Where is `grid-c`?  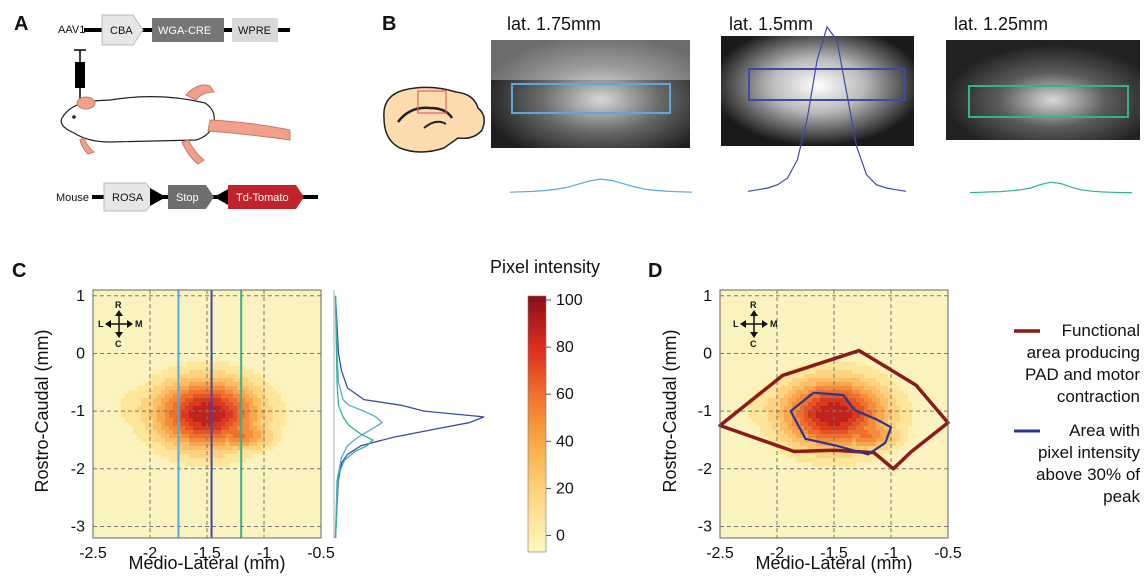 grid-c is located at coordinates (207, 414).